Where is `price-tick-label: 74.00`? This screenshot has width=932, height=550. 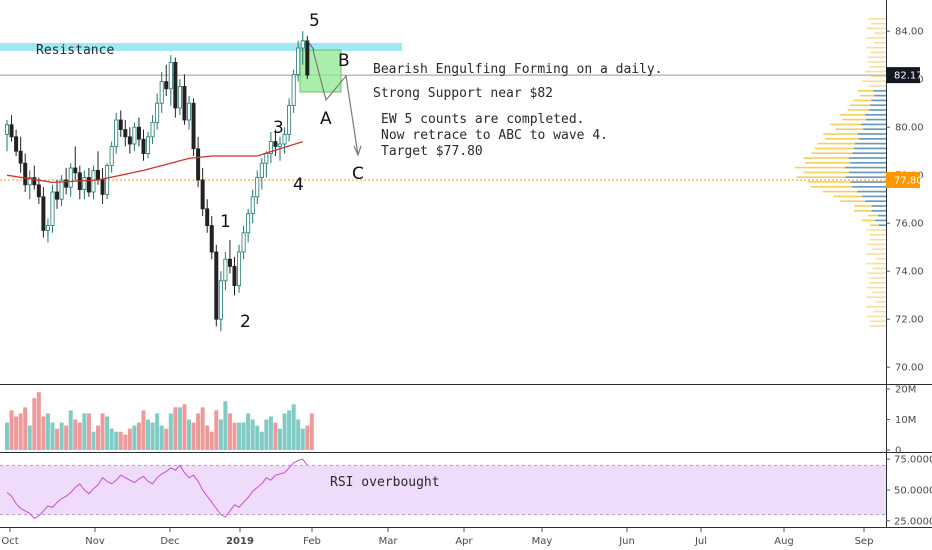 price-tick-label: 74.00 is located at coordinates (909, 272).